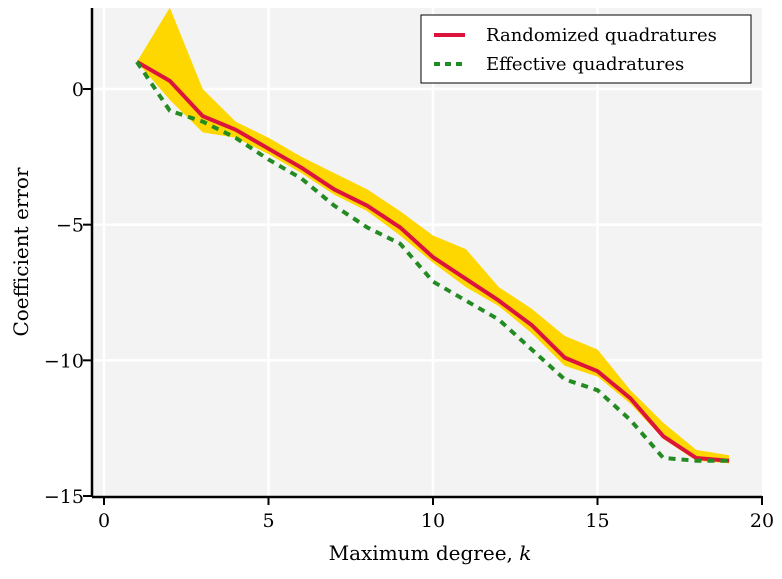  I want to click on y-tick-label: −10, so click(64, 361).